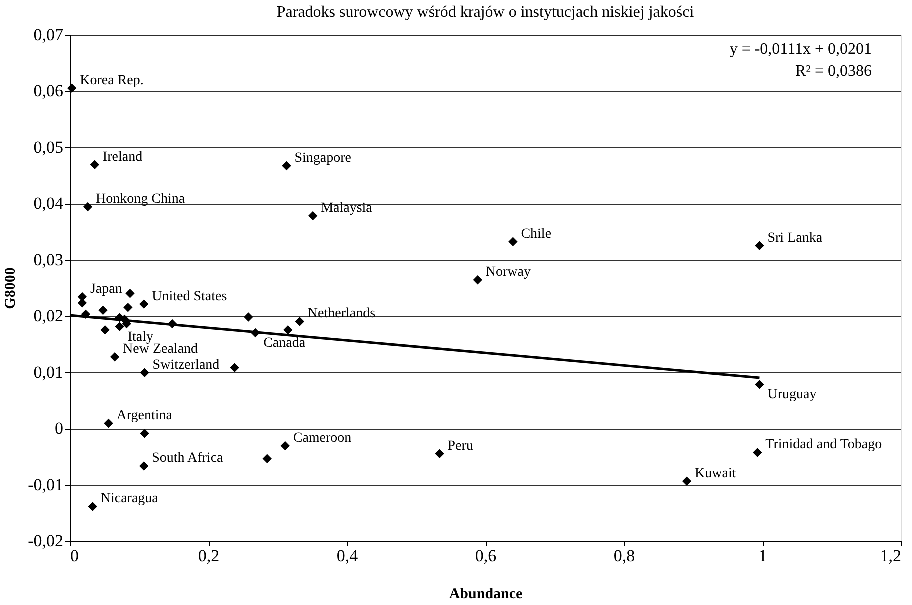 The image size is (912, 605). What do you see at coordinates (625, 556) in the screenshot?
I see `x-tick-label: 0,8` at bounding box center [625, 556].